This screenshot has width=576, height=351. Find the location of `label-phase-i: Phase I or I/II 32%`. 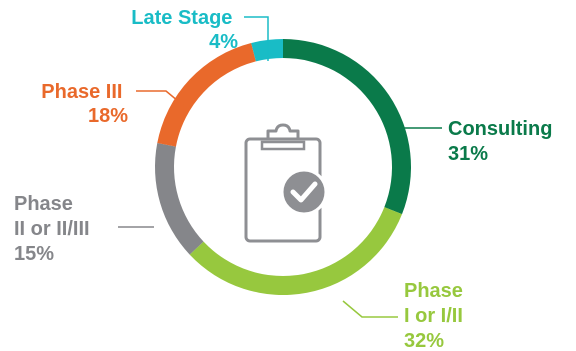

label-phase-i: Phase I or I/II 32% is located at coordinates (436, 315).